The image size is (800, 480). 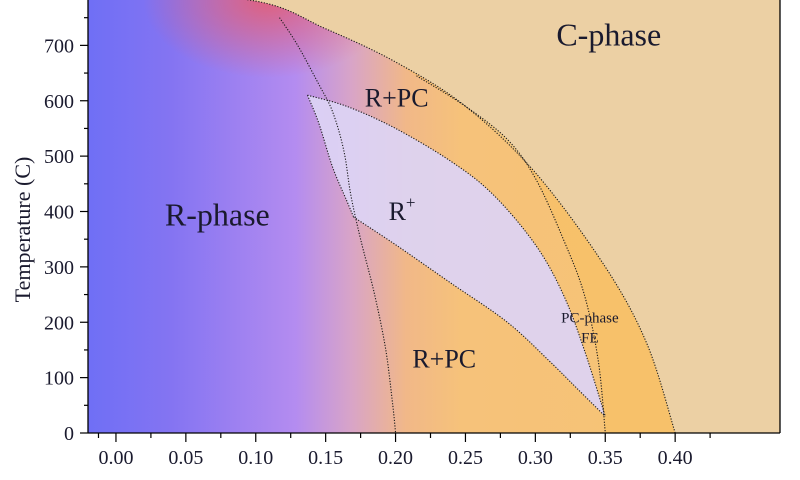 What do you see at coordinates (590, 328) in the screenshot?
I see `region-label-5: PC-phase FE` at bounding box center [590, 328].